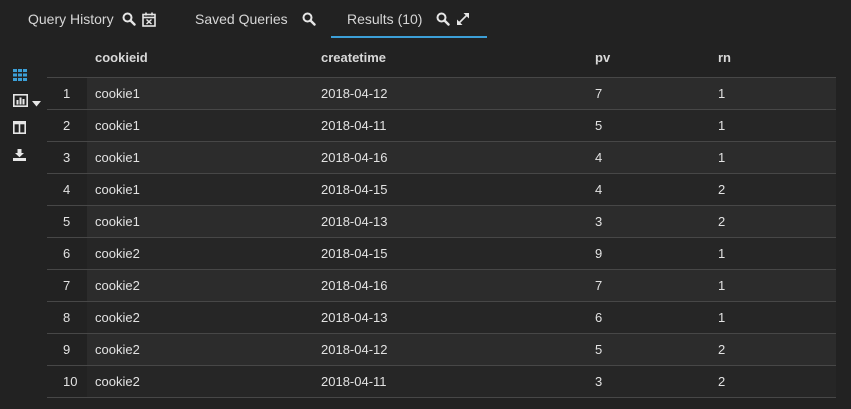 This screenshot has height=409, width=851. I want to click on table-row: 6 cookie2 2018-04-15 9 1, so click(441, 254).